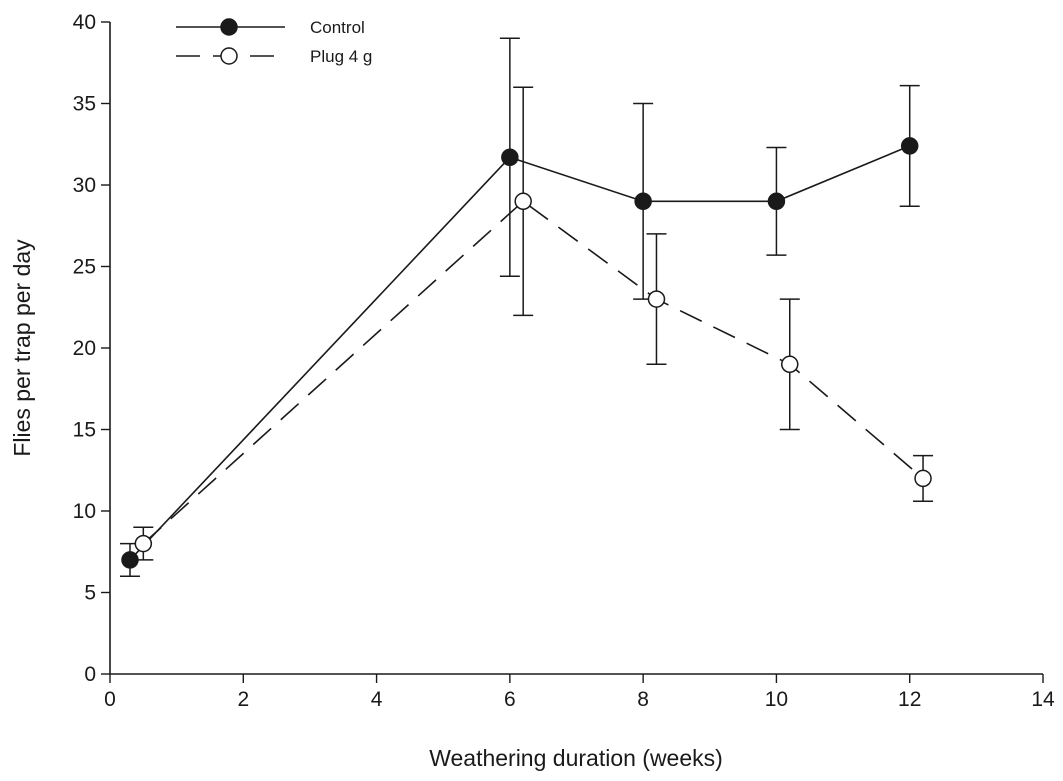 The height and width of the screenshot is (781, 1063). What do you see at coordinates (110, 699) in the screenshot?
I see `x-tick-label: 0` at bounding box center [110, 699].